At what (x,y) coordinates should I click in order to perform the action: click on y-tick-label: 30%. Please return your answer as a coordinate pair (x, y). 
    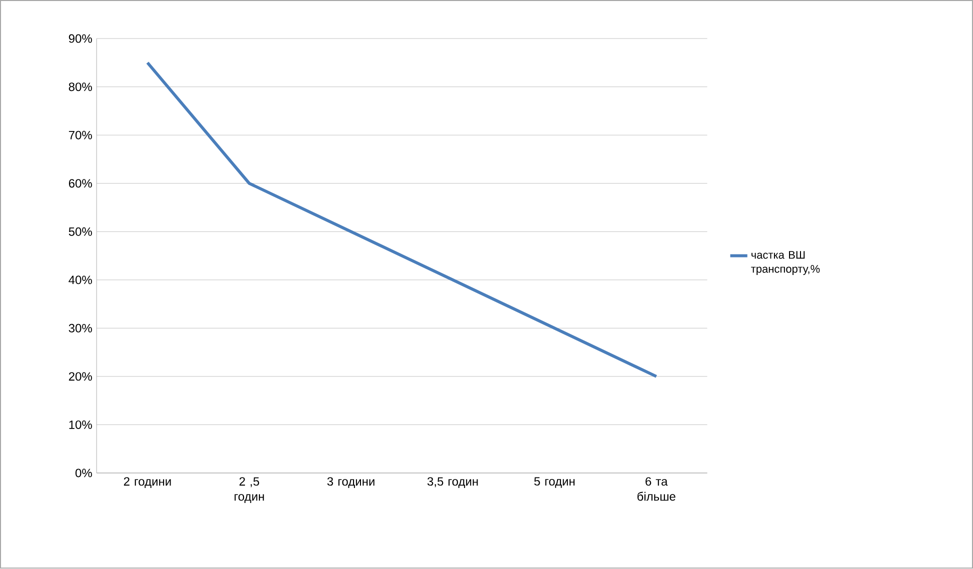
    Looking at the image, I should click on (80, 328).